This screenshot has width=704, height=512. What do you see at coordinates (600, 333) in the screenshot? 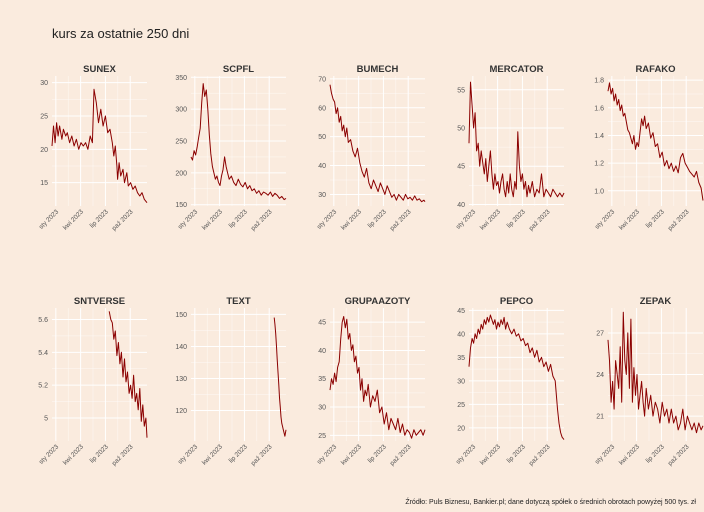
I see `y-tick-label: 27` at bounding box center [600, 333].